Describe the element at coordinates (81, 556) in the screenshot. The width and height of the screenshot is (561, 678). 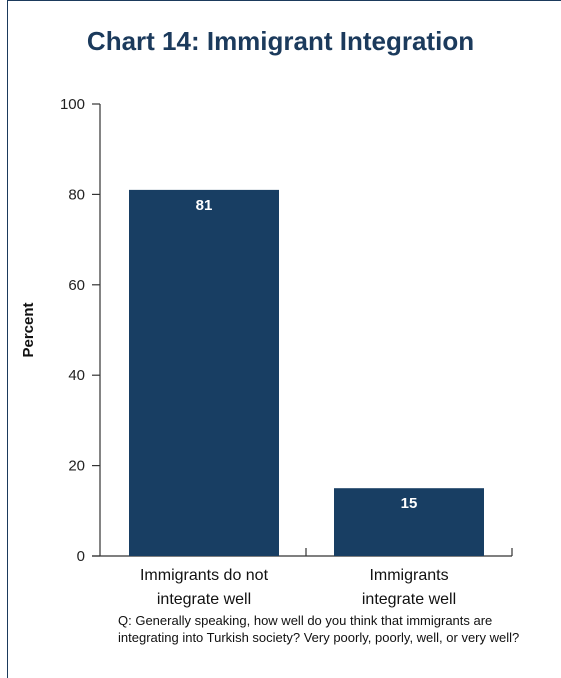
I see `y-tick-label: 0` at that location.